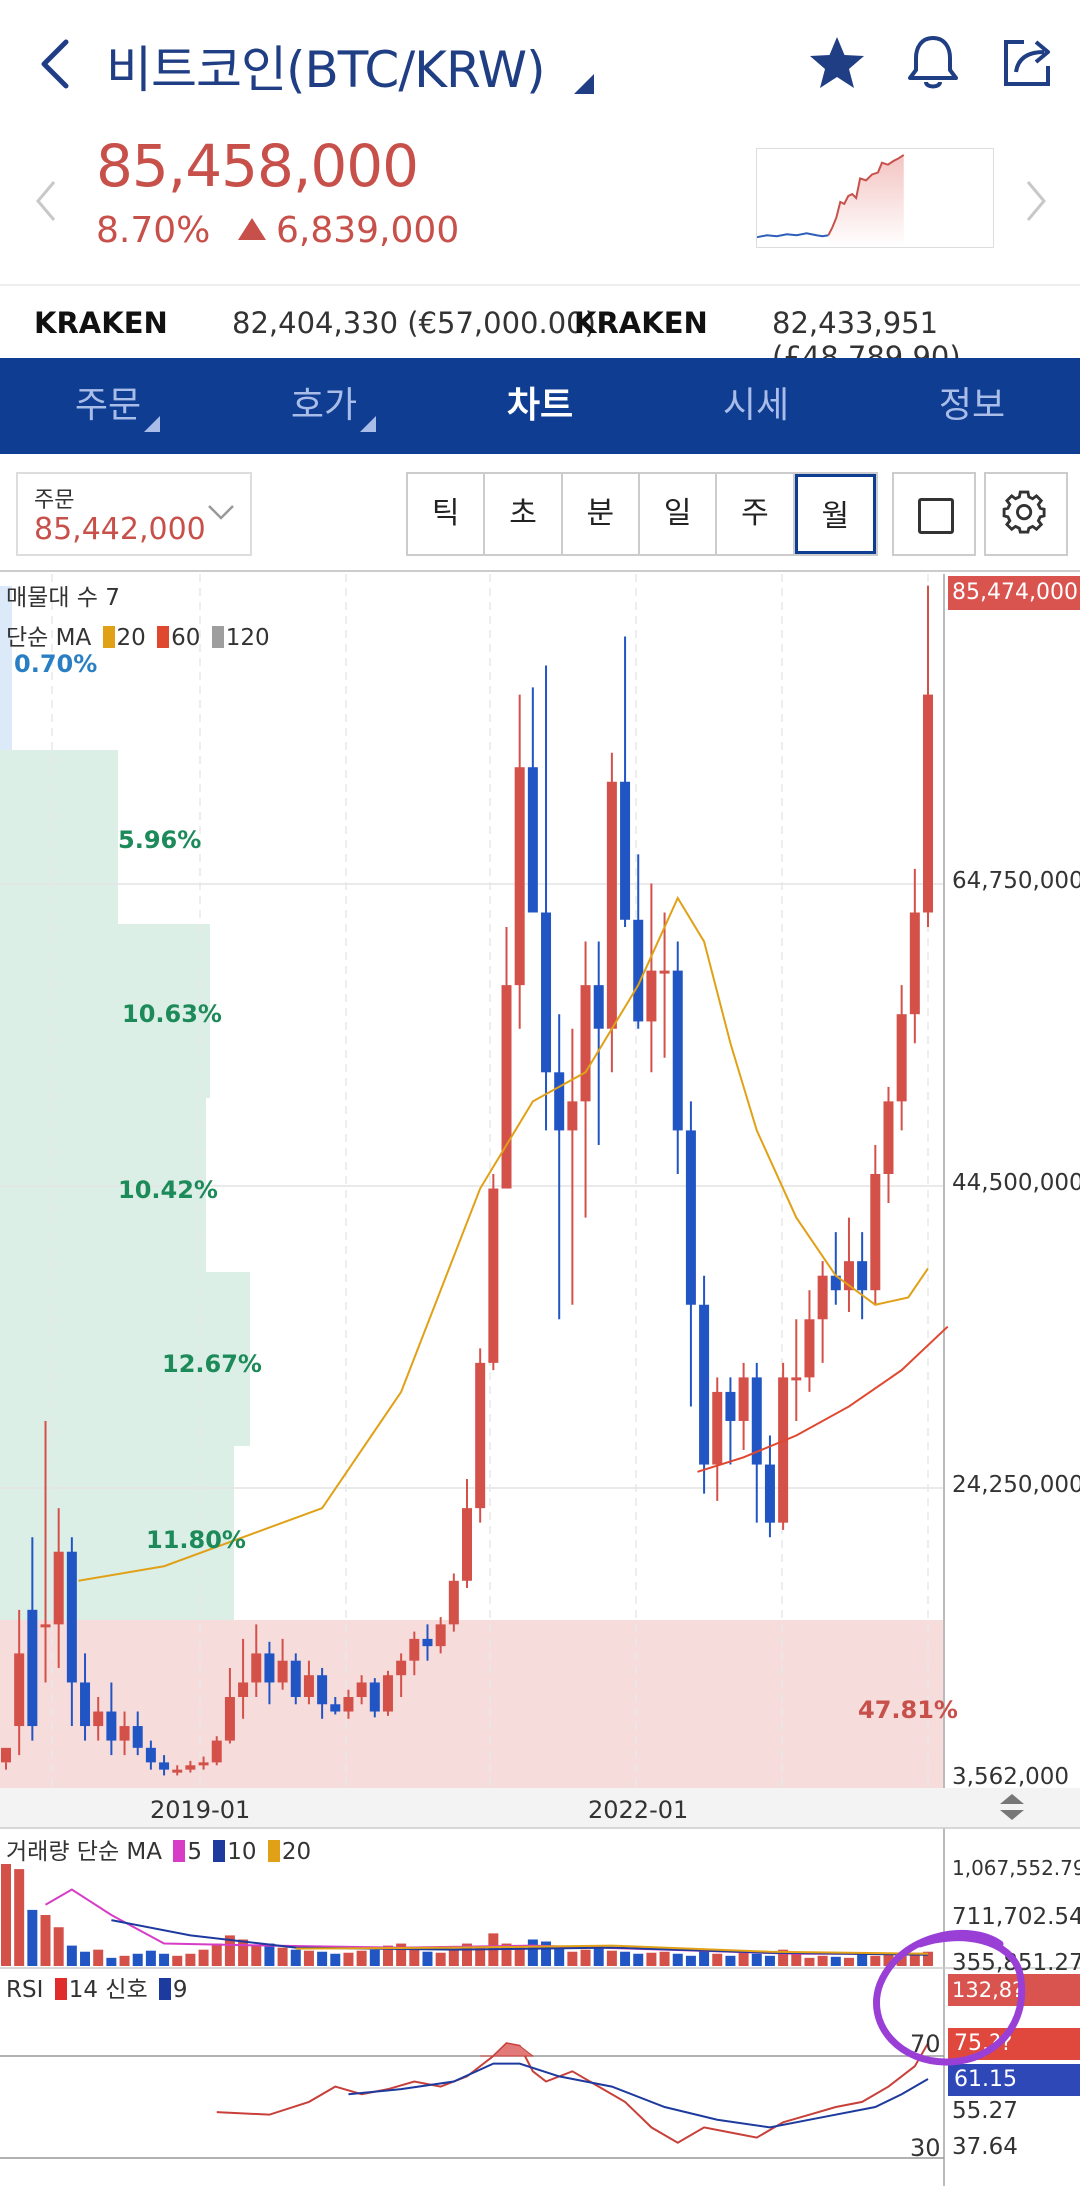  I want to click on tab-order: 주문, so click(108, 406).